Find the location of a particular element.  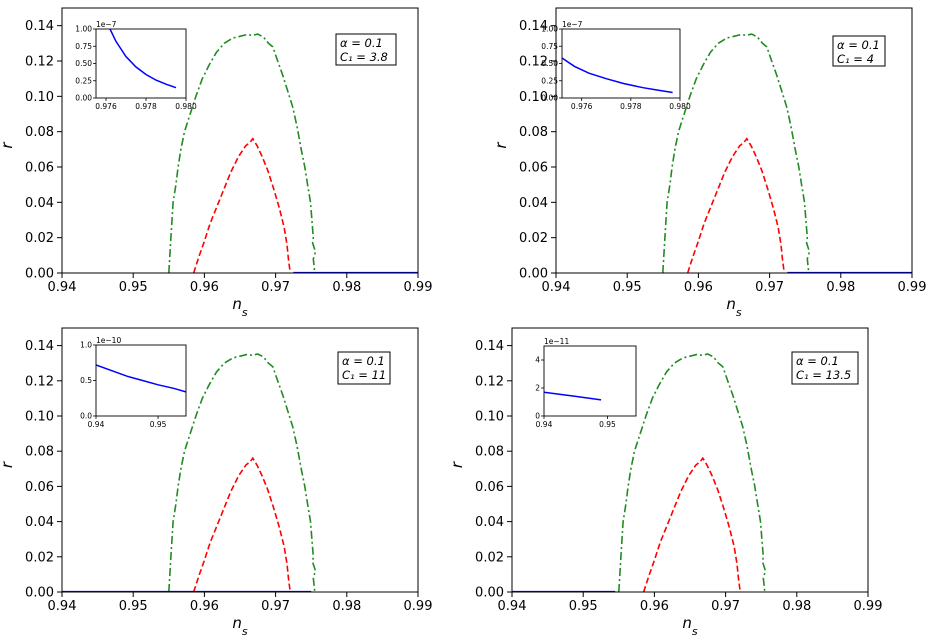

legend-c1: C₁ = 11 is located at coordinates (364, 375).